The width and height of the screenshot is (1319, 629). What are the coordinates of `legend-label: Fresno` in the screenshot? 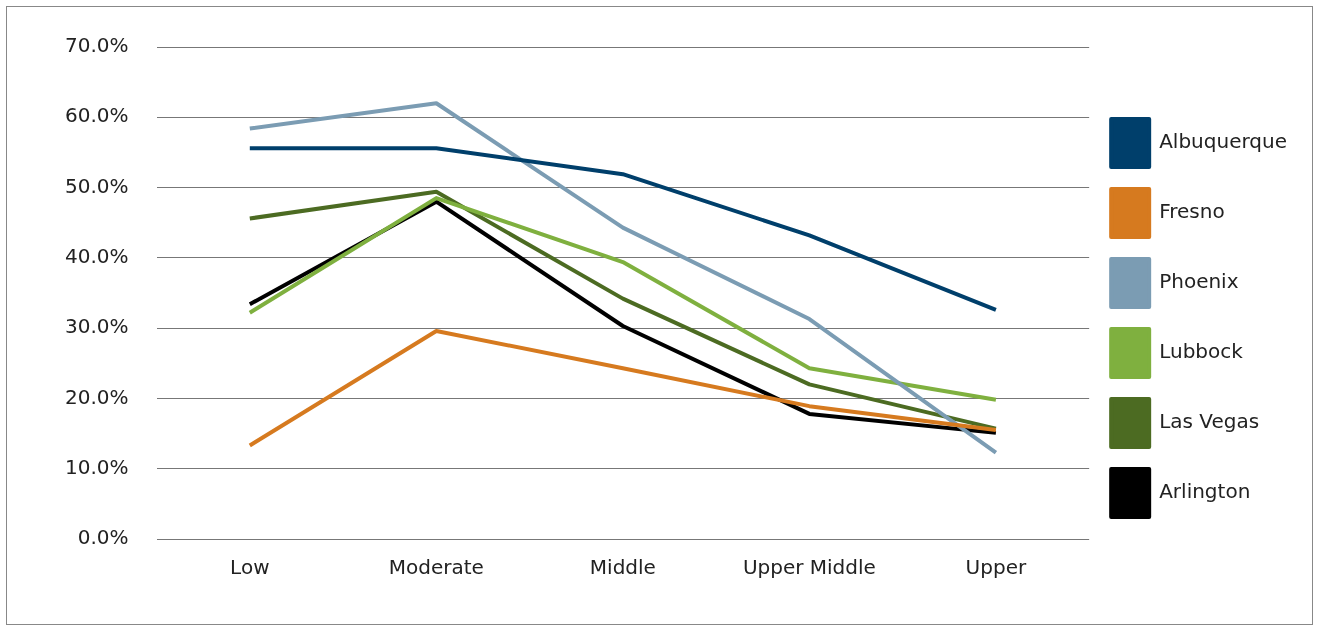 It's located at (1192, 211).